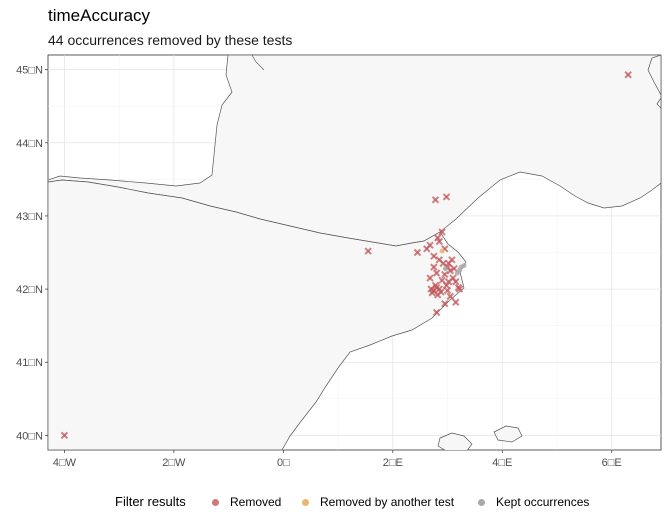 The width and height of the screenshot is (672, 528). What do you see at coordinates (654, 75) in the screenshot?
I see `land-italy` at bounding box center [654, 75].